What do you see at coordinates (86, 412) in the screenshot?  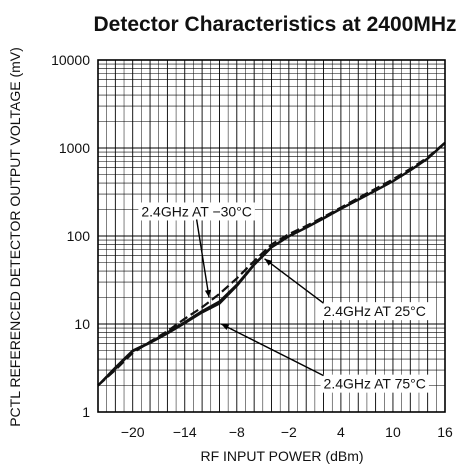 I see `y-tick-label: 1` at bounding box center [86, 412].